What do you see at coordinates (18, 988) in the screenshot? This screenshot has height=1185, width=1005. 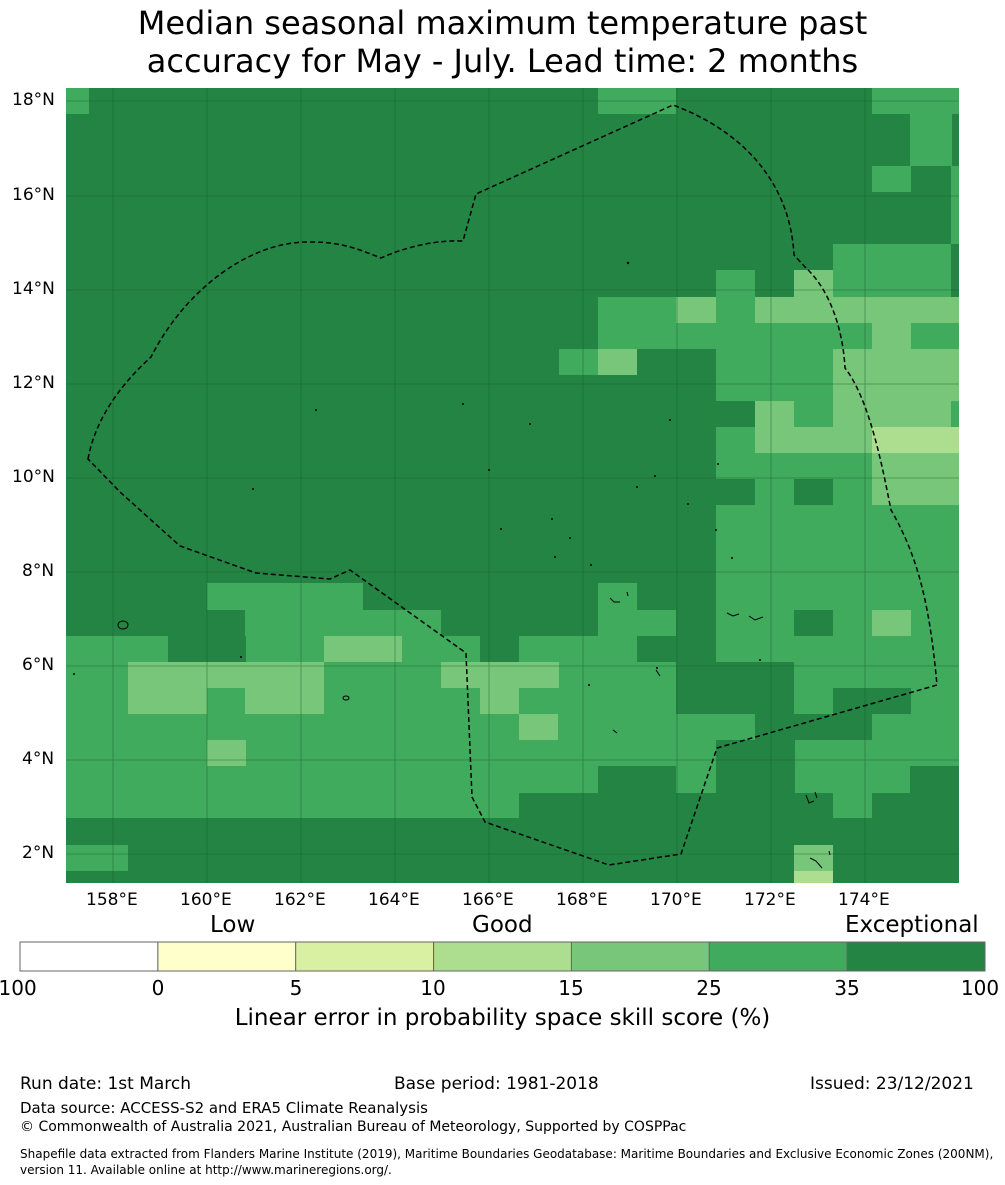 I see `colorbar-tick: -100` at bounding box center [18, 988].